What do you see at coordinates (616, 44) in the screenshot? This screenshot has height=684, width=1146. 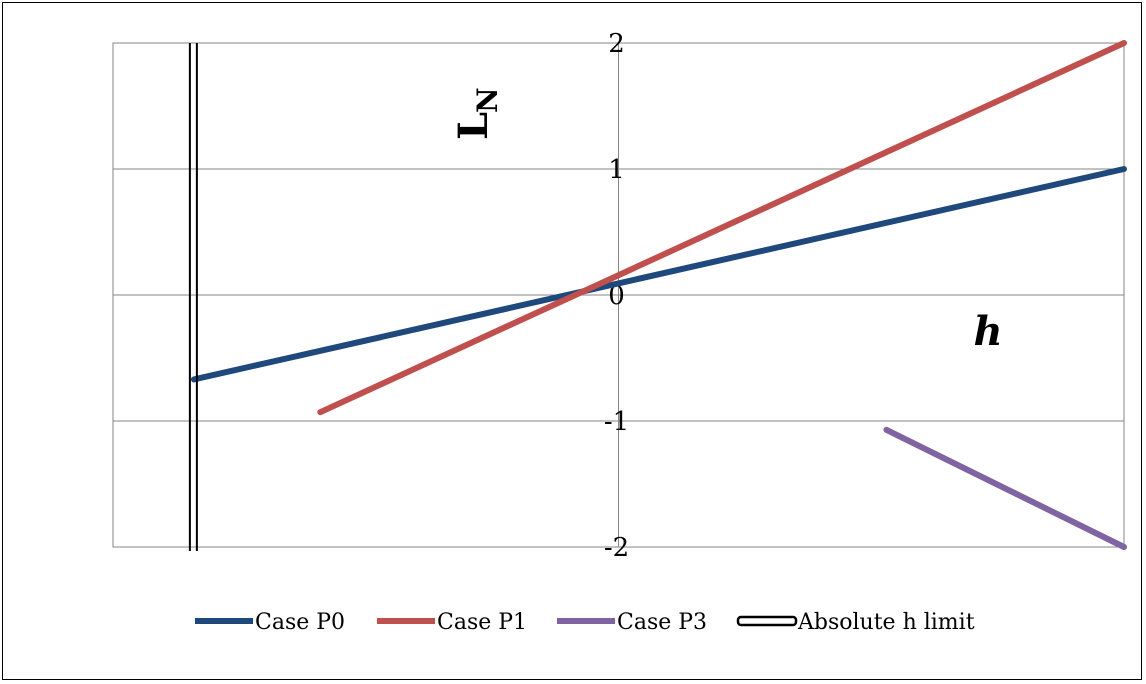 I see `y-tick-label: 2` at bounding box center [616, 44].